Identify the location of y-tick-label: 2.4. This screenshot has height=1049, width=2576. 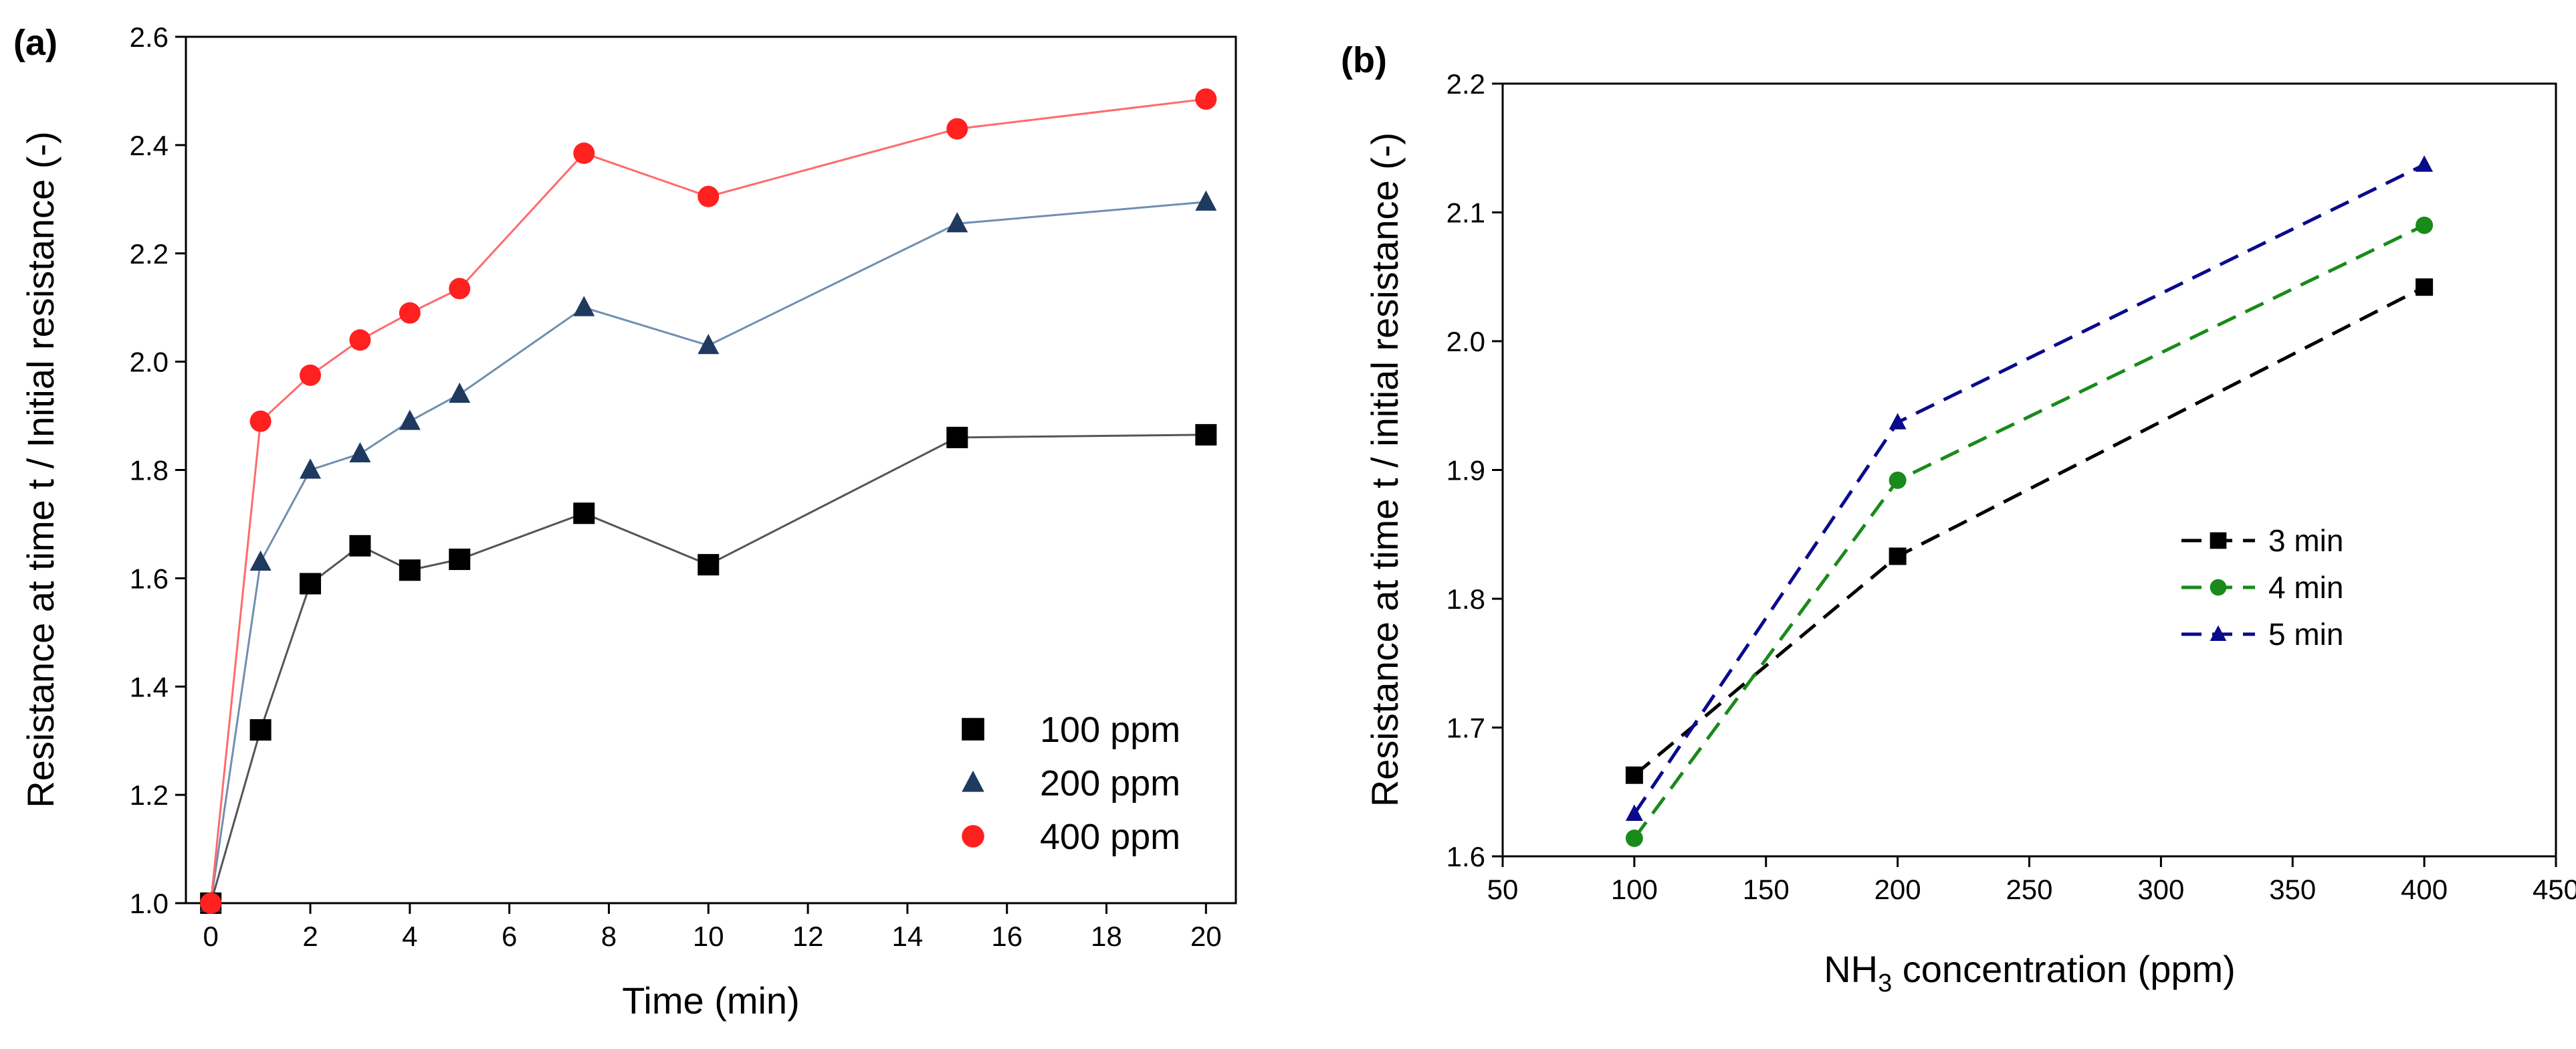
(149, 145).